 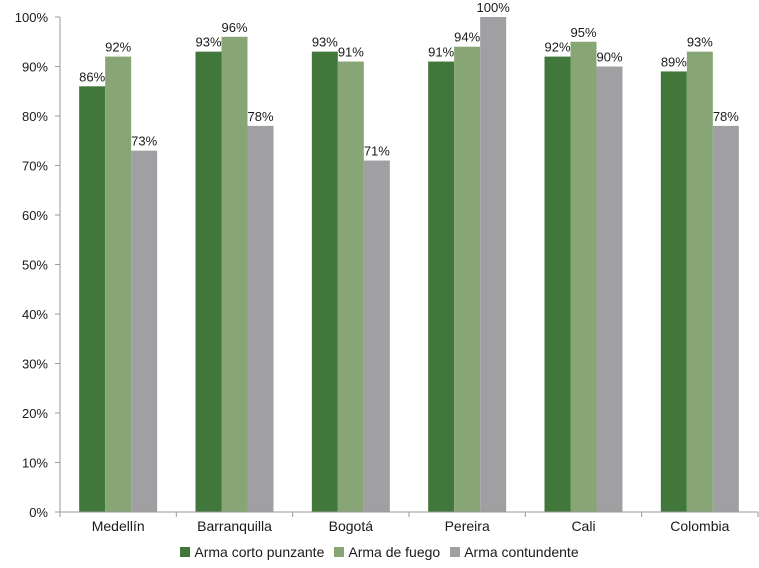 I want to click on x-category-label: Medellín, so click(x=118, y=526).